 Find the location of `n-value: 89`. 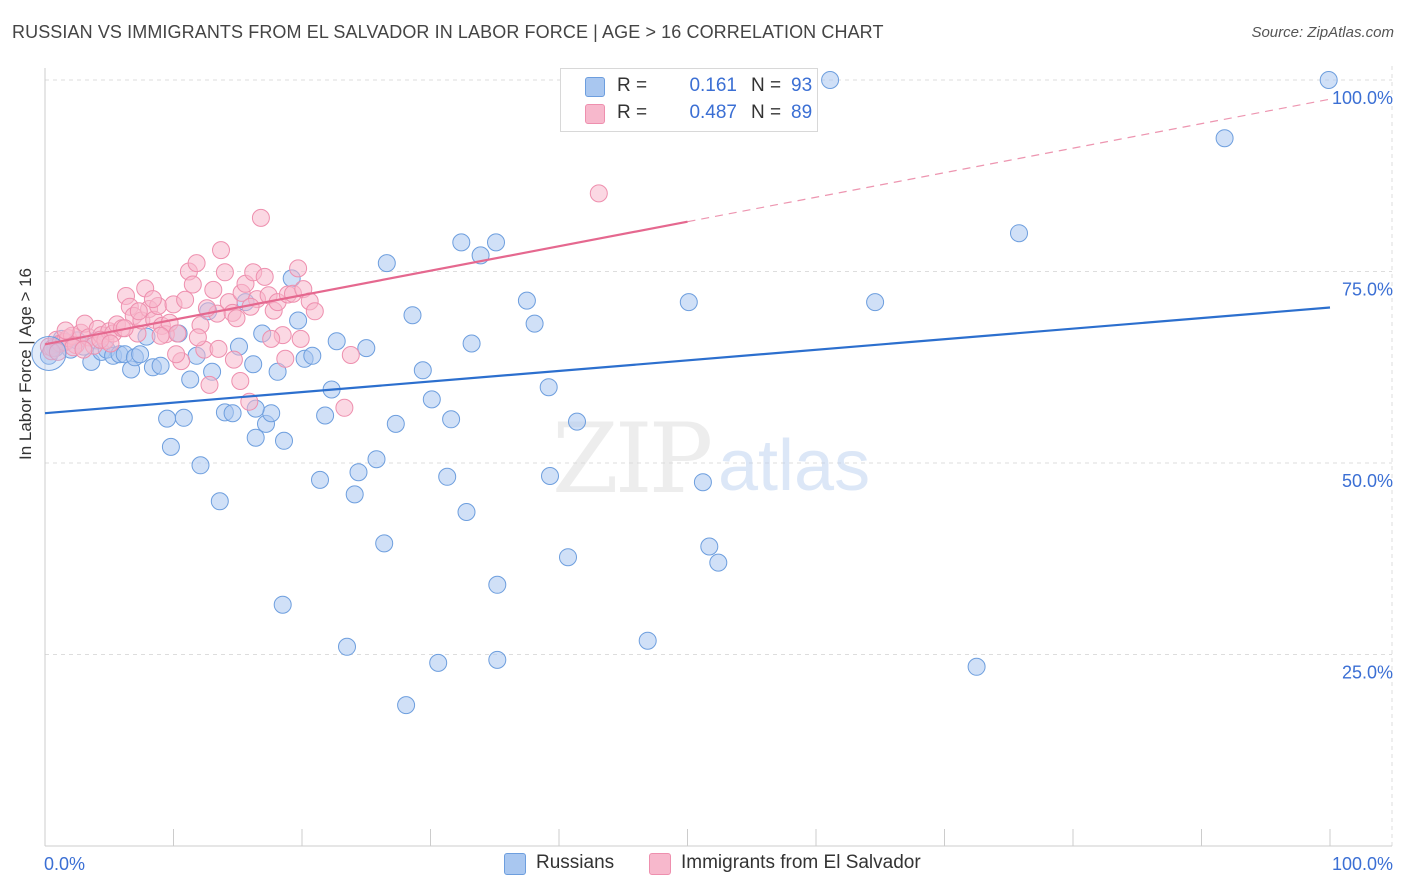

n-value: 89 is located at coordinates (802, 112).